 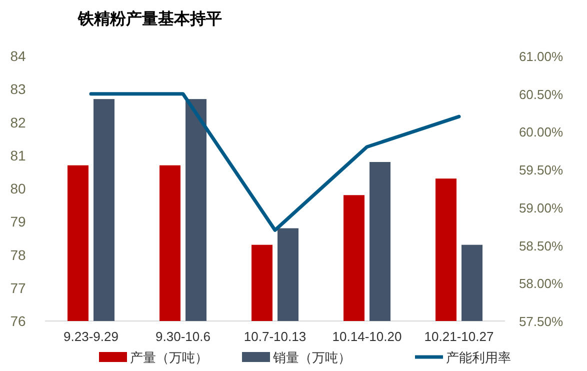 What do you see at coordinates (18, 56) in the screenshot?
I see `y-tick-label: 84` at bounding box center [18, 56].